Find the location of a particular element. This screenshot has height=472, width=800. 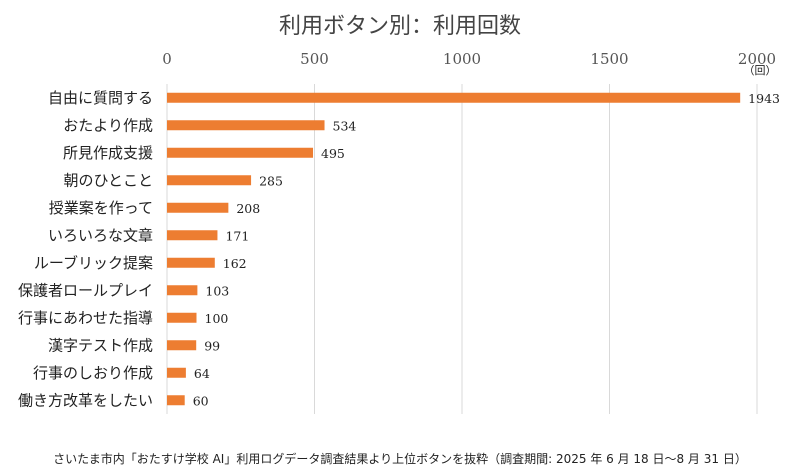

x-tick-label: 2000 is located at coordinates (757, 59).